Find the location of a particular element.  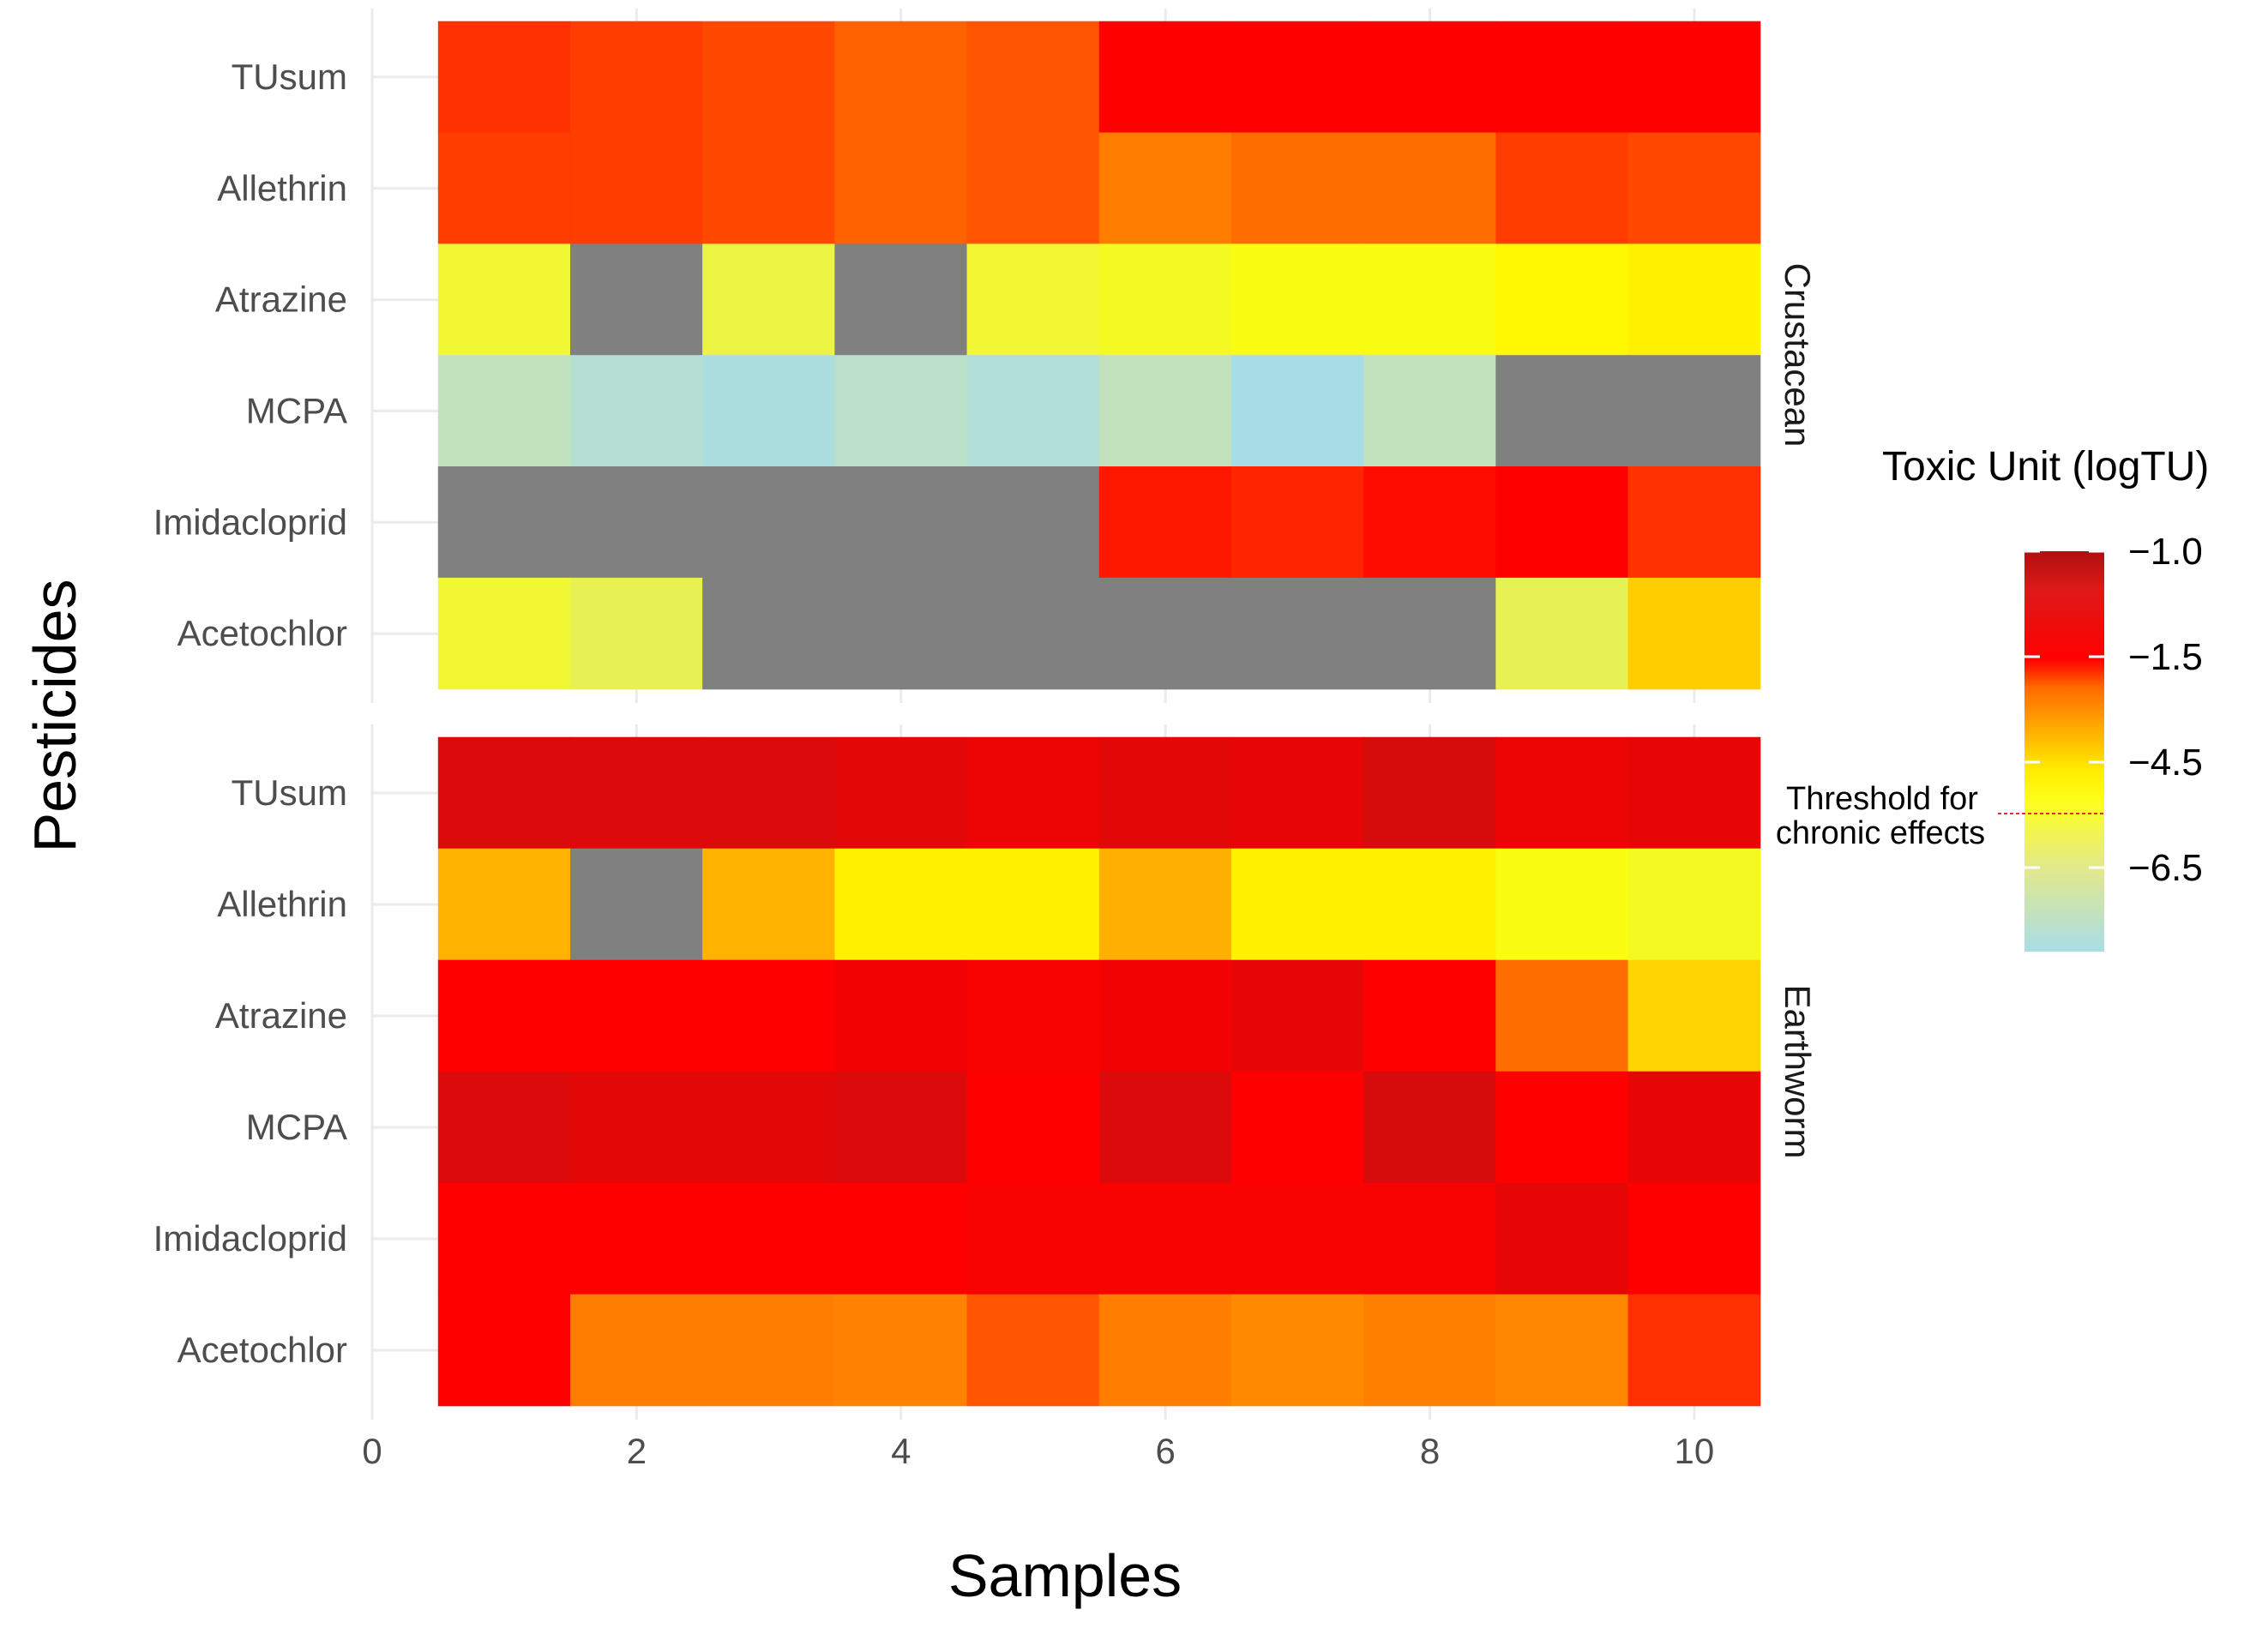

y-tick-label: Acetochlor is located at coordinates (262, 633).